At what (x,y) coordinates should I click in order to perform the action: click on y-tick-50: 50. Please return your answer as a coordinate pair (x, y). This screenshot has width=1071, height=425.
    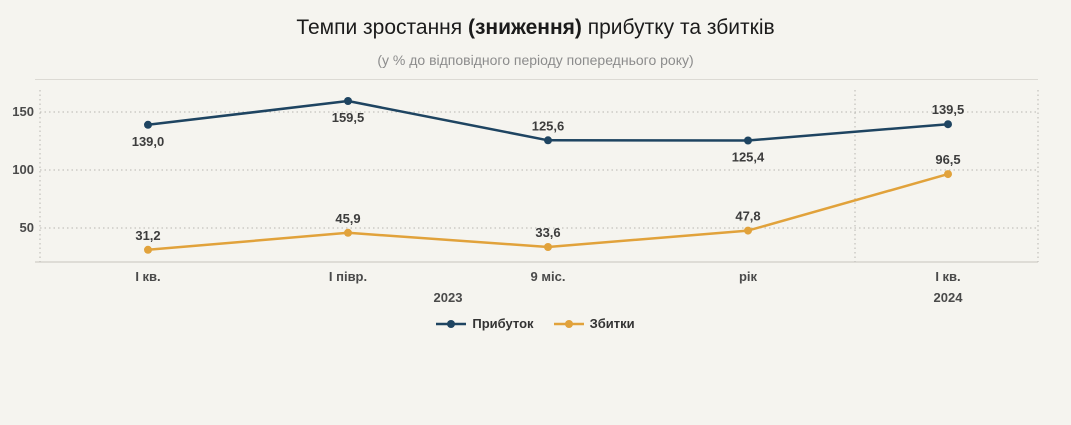
    Looking at the image, I should click on (27, 227).